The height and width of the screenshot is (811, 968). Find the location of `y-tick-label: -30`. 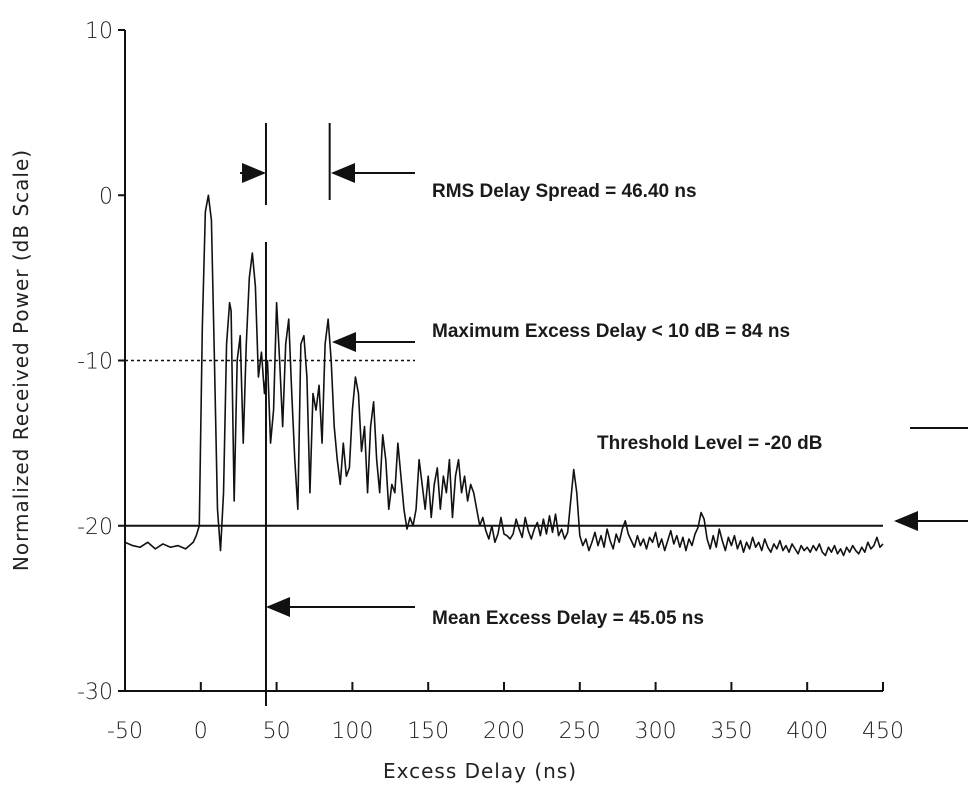

y-tick-label: -30 is located at coordinates (95, 692).